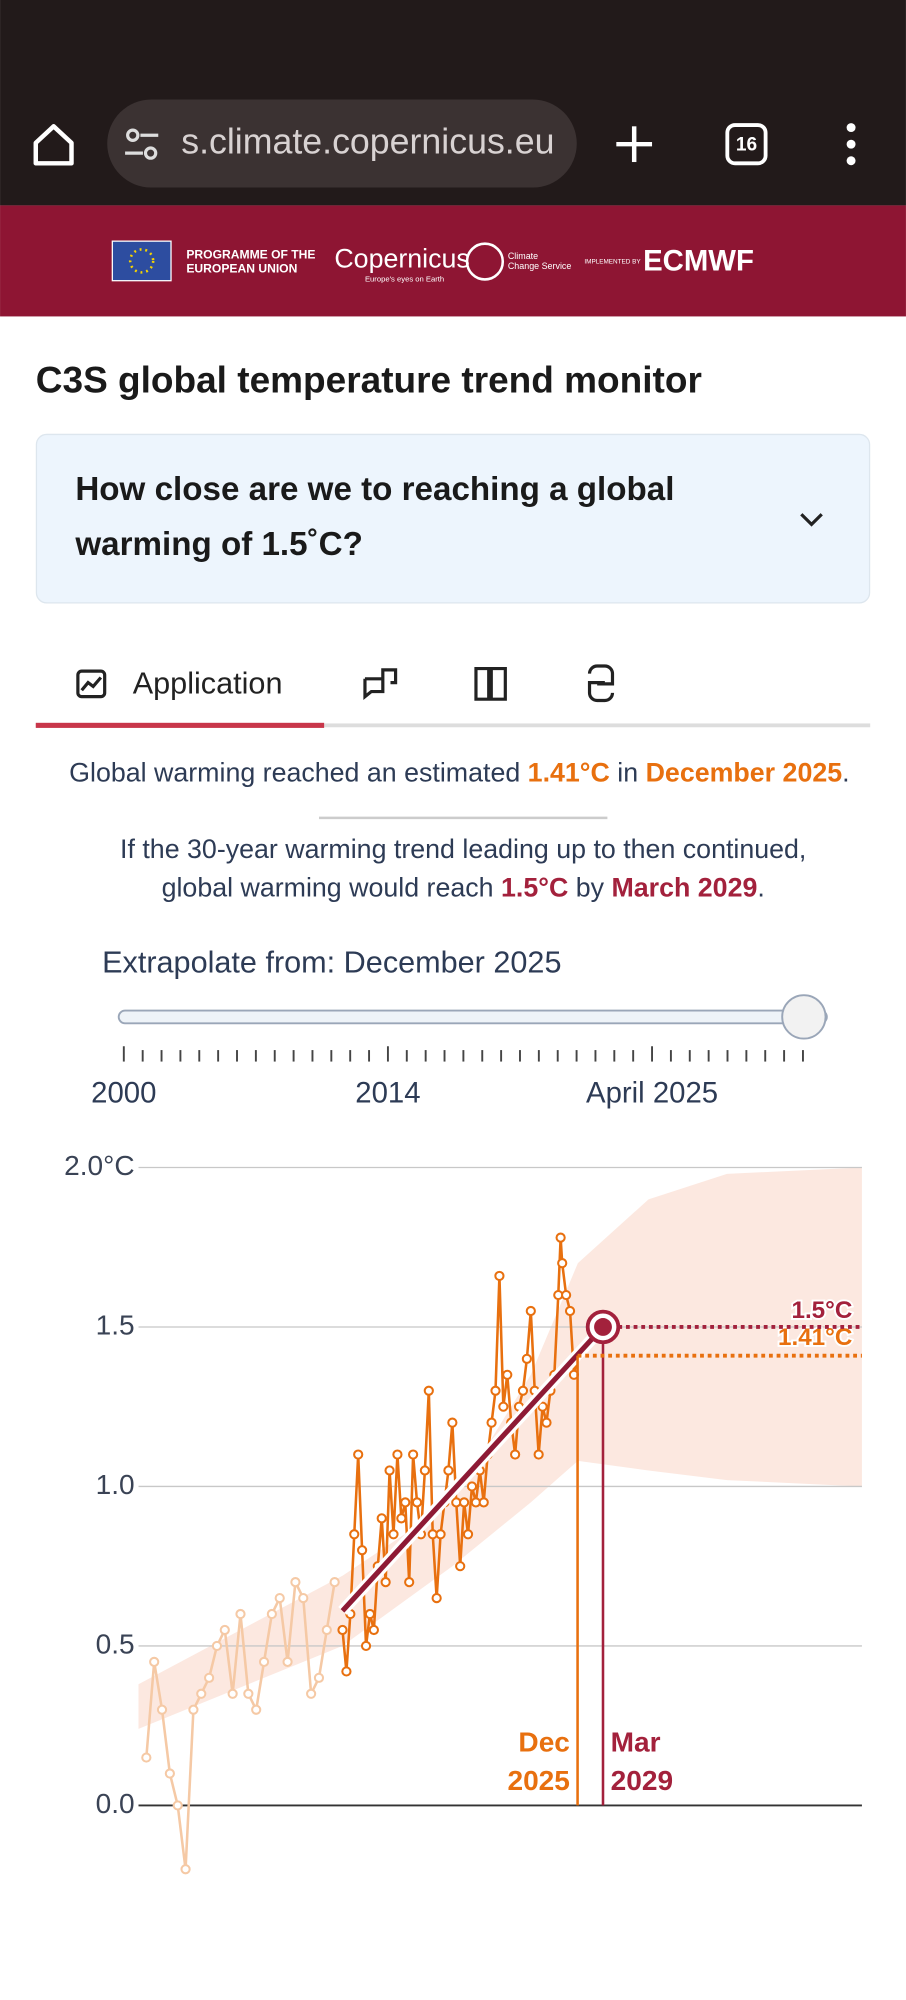  Describe the element at coordinates (404, 278) in the screenshot. I see `copernicus-tagline: Europe's eyes on Earth` at that location.